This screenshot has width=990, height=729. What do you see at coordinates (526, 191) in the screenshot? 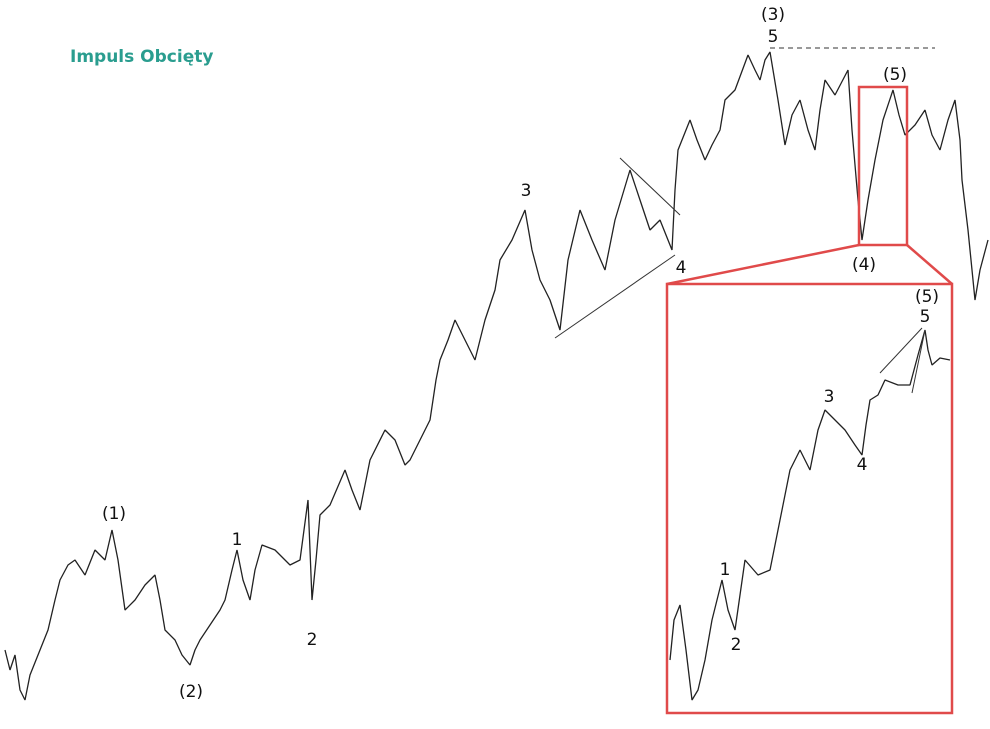
I see `wave-label: 3` at bounding box center [526, 191].